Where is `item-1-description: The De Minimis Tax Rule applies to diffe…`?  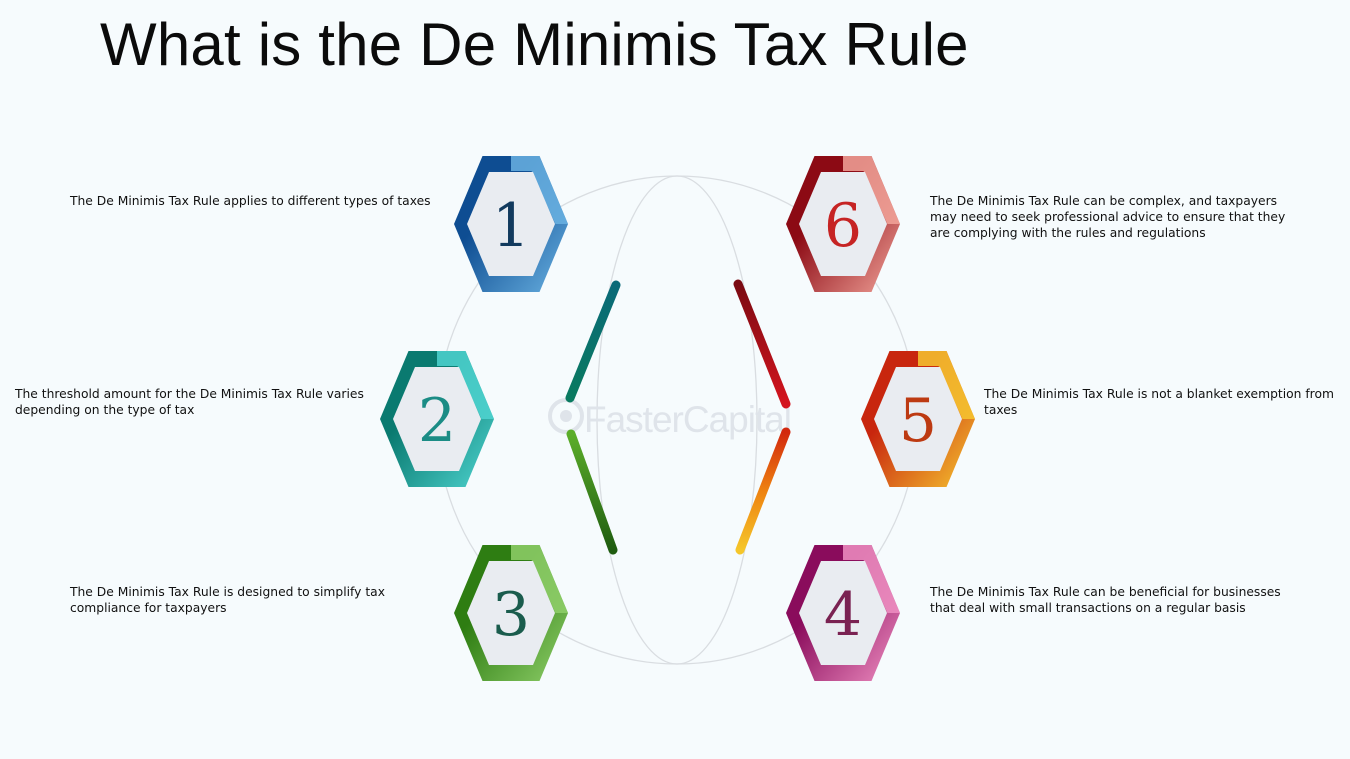
item-1-description: The De Minimis Tax Rule applies to diffe… is located at coordinates (250, 201).